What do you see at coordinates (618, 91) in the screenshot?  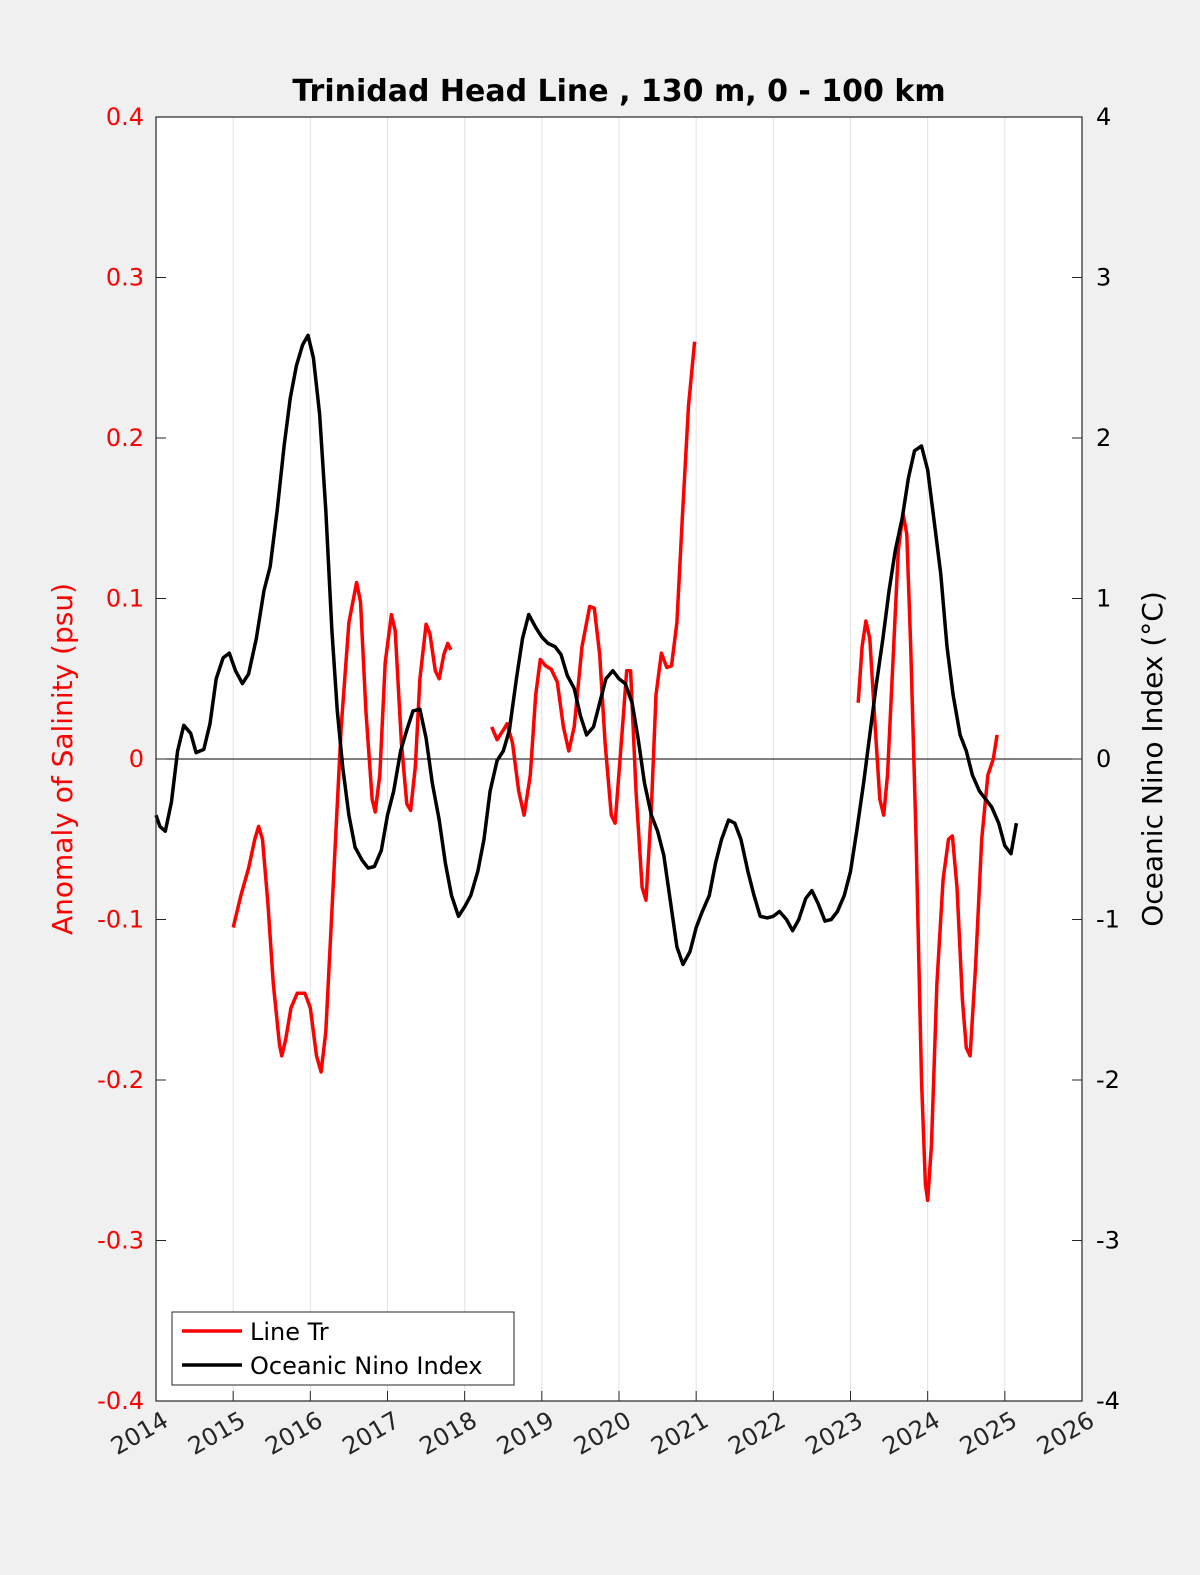 I see `chart-title: Trinidad Head Line , 130 m, 0 - 100 km` at bounding box center [618, 91].